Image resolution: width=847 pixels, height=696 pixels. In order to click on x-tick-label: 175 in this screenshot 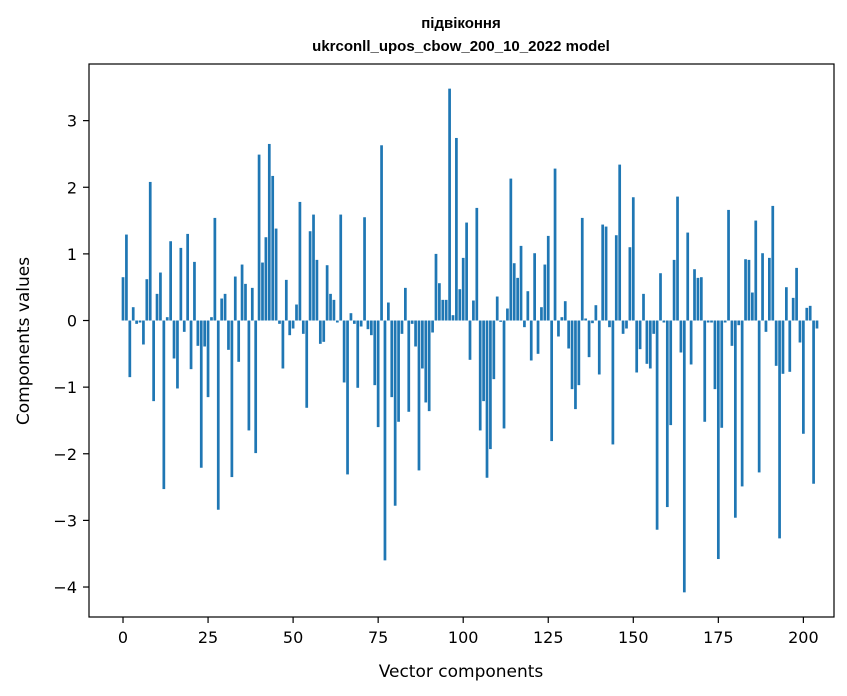, I will do `click(718, 637)`.